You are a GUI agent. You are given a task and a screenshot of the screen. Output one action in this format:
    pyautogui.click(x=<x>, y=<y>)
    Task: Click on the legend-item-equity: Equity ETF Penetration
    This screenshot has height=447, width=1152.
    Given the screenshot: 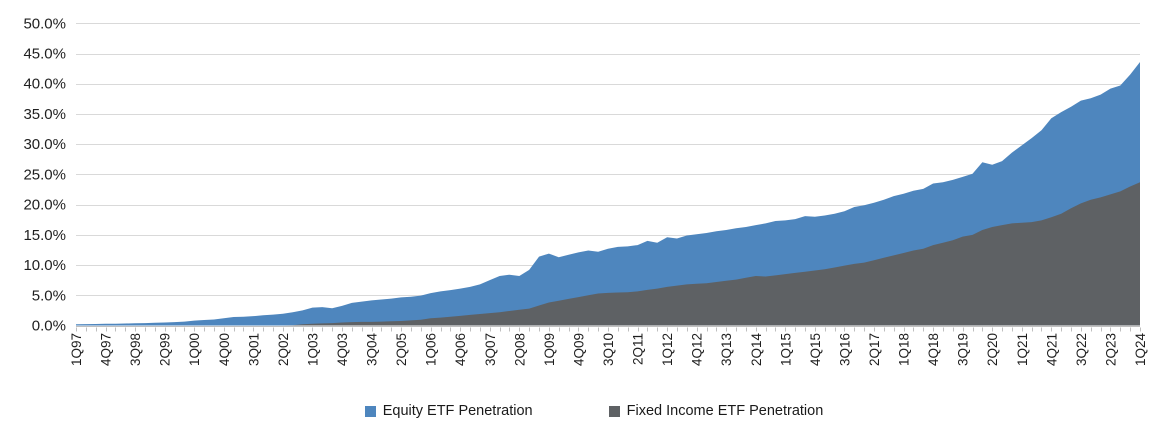 What is the action you would take?
    pyautogui.click(x=448, y=411)
    